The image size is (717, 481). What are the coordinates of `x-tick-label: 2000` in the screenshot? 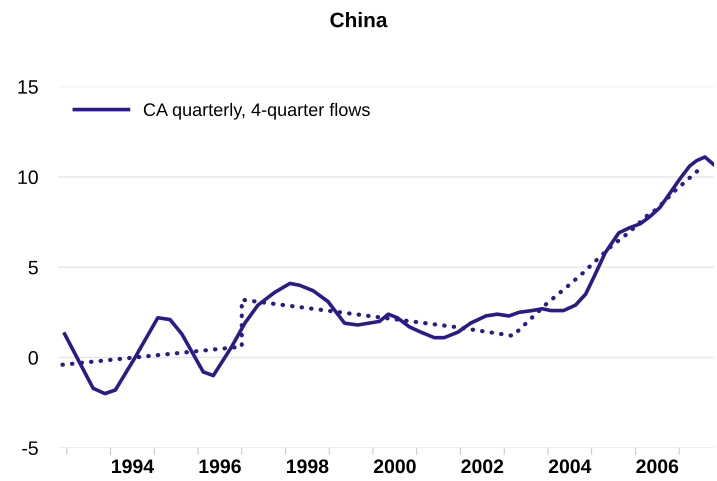 It's located at (395, 466).